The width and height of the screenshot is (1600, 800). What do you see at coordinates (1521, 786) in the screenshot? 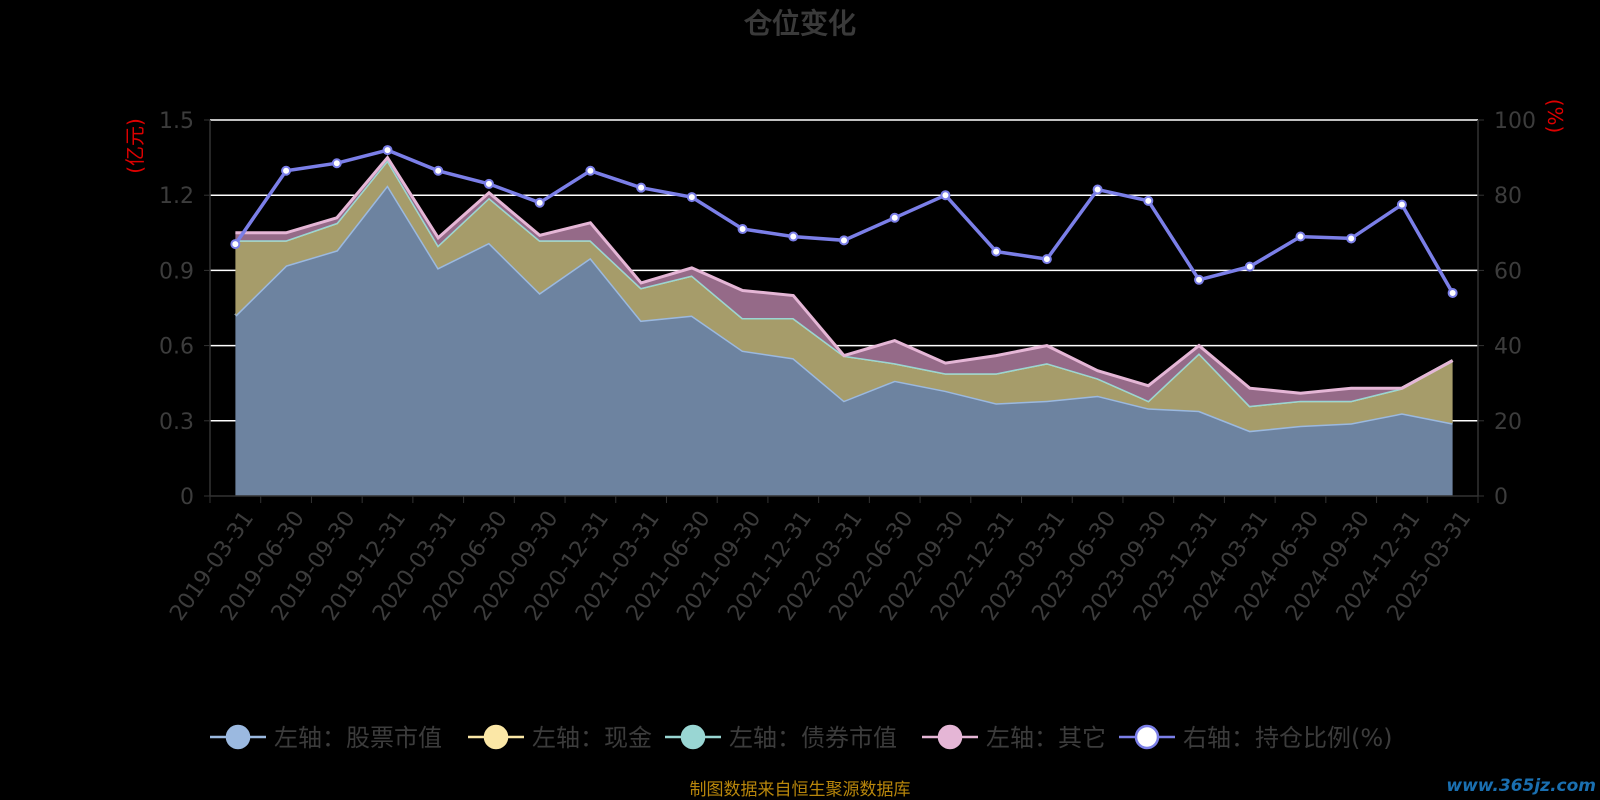
I see `watermark: www.365jz.com` at bounding box center [1521, 786].